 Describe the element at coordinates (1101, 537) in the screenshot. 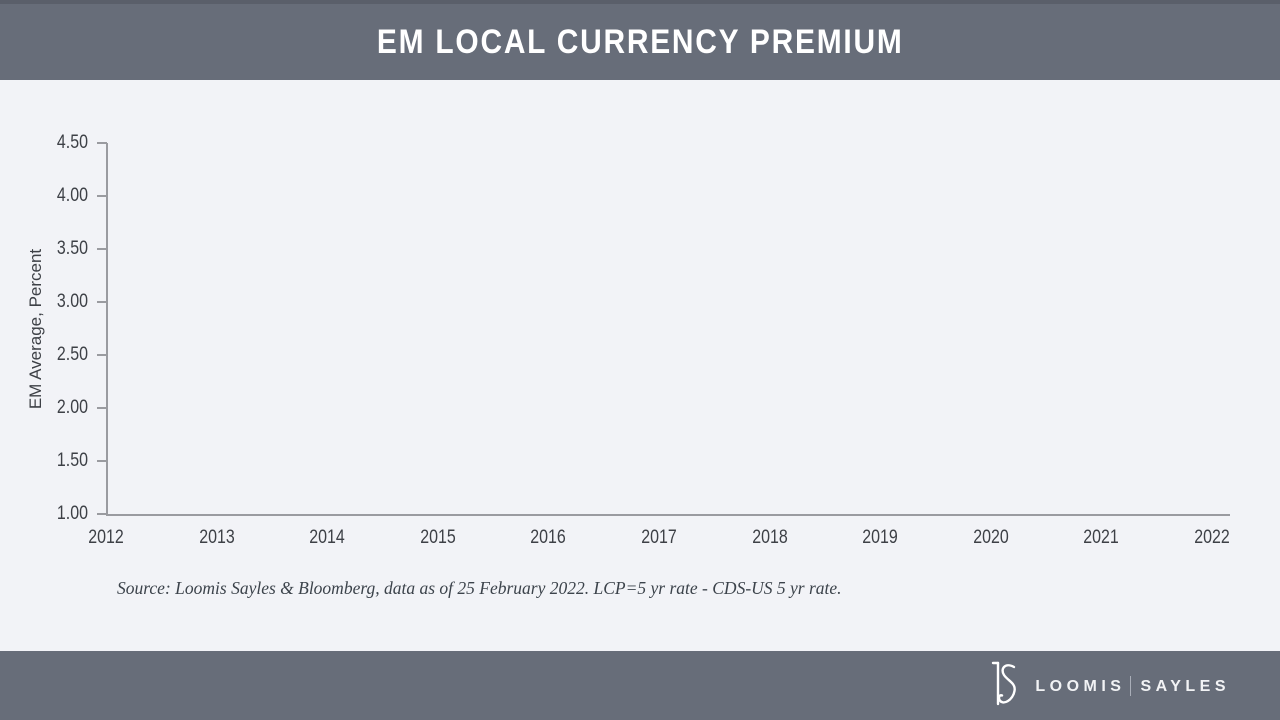

I see `x-tick-label: 2021` at that location.